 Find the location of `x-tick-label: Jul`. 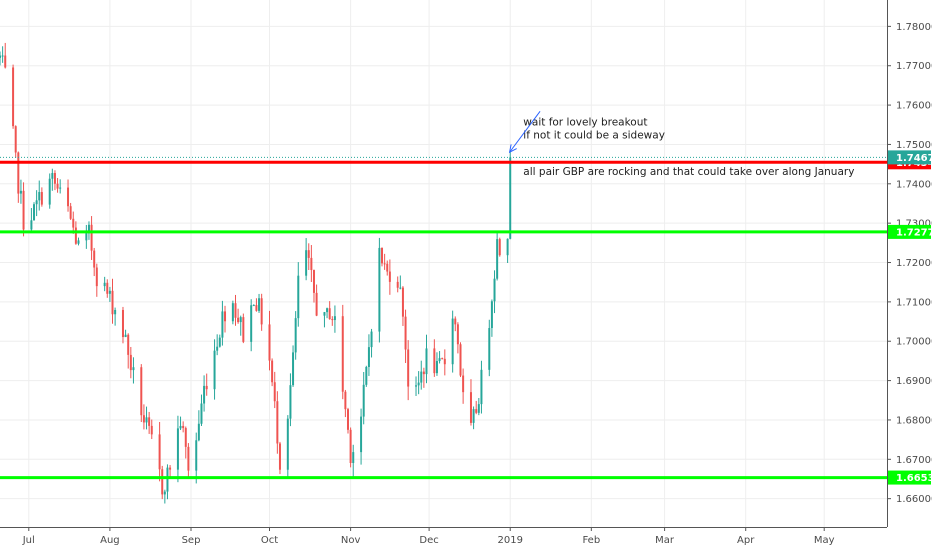

x-tick-label: Jul is located at coordinates (28, 540).